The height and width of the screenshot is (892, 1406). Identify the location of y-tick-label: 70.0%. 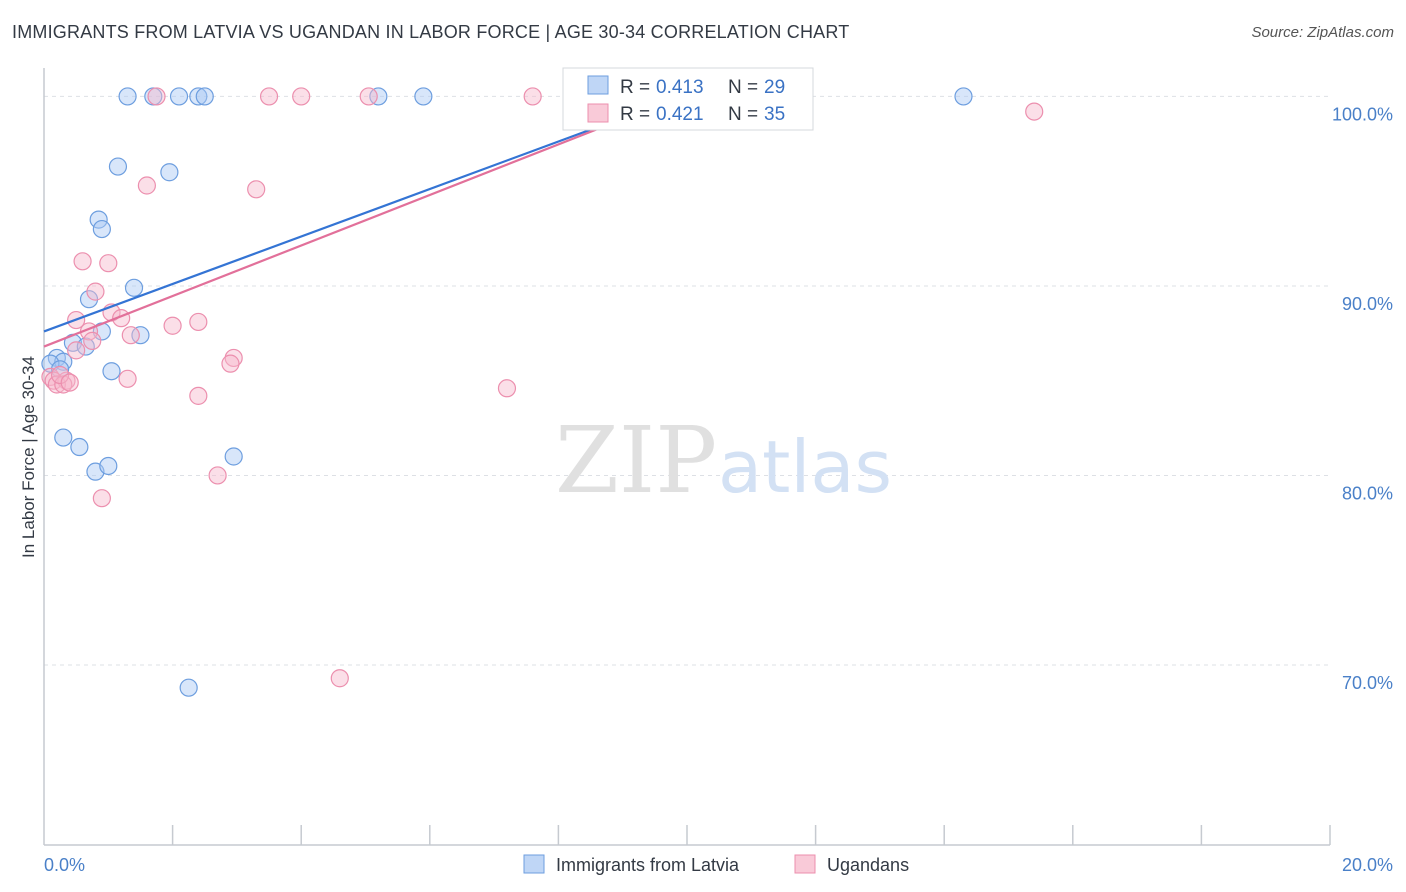
(1367, 683).